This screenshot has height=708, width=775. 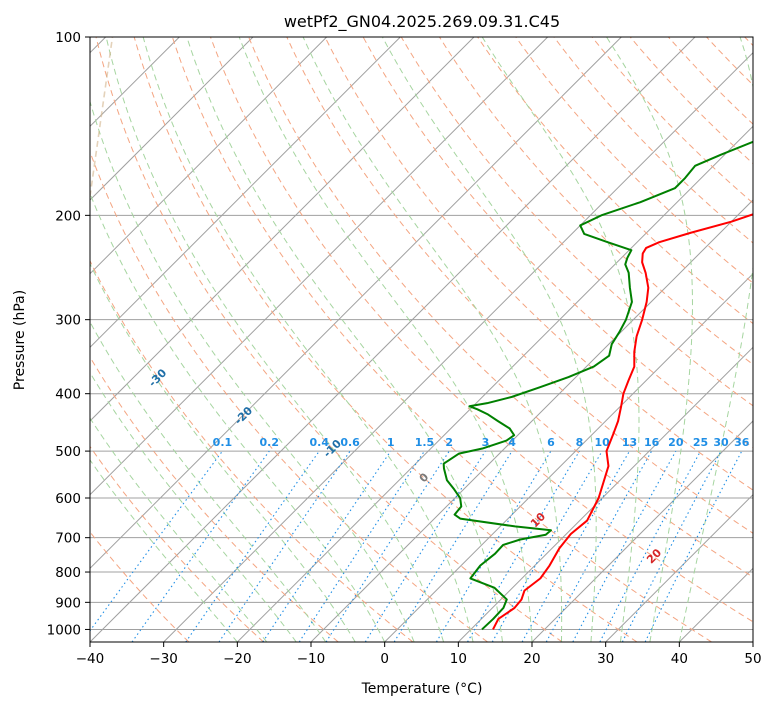 I want to click on x-tick-label: 10, so click(x=458, y=659).